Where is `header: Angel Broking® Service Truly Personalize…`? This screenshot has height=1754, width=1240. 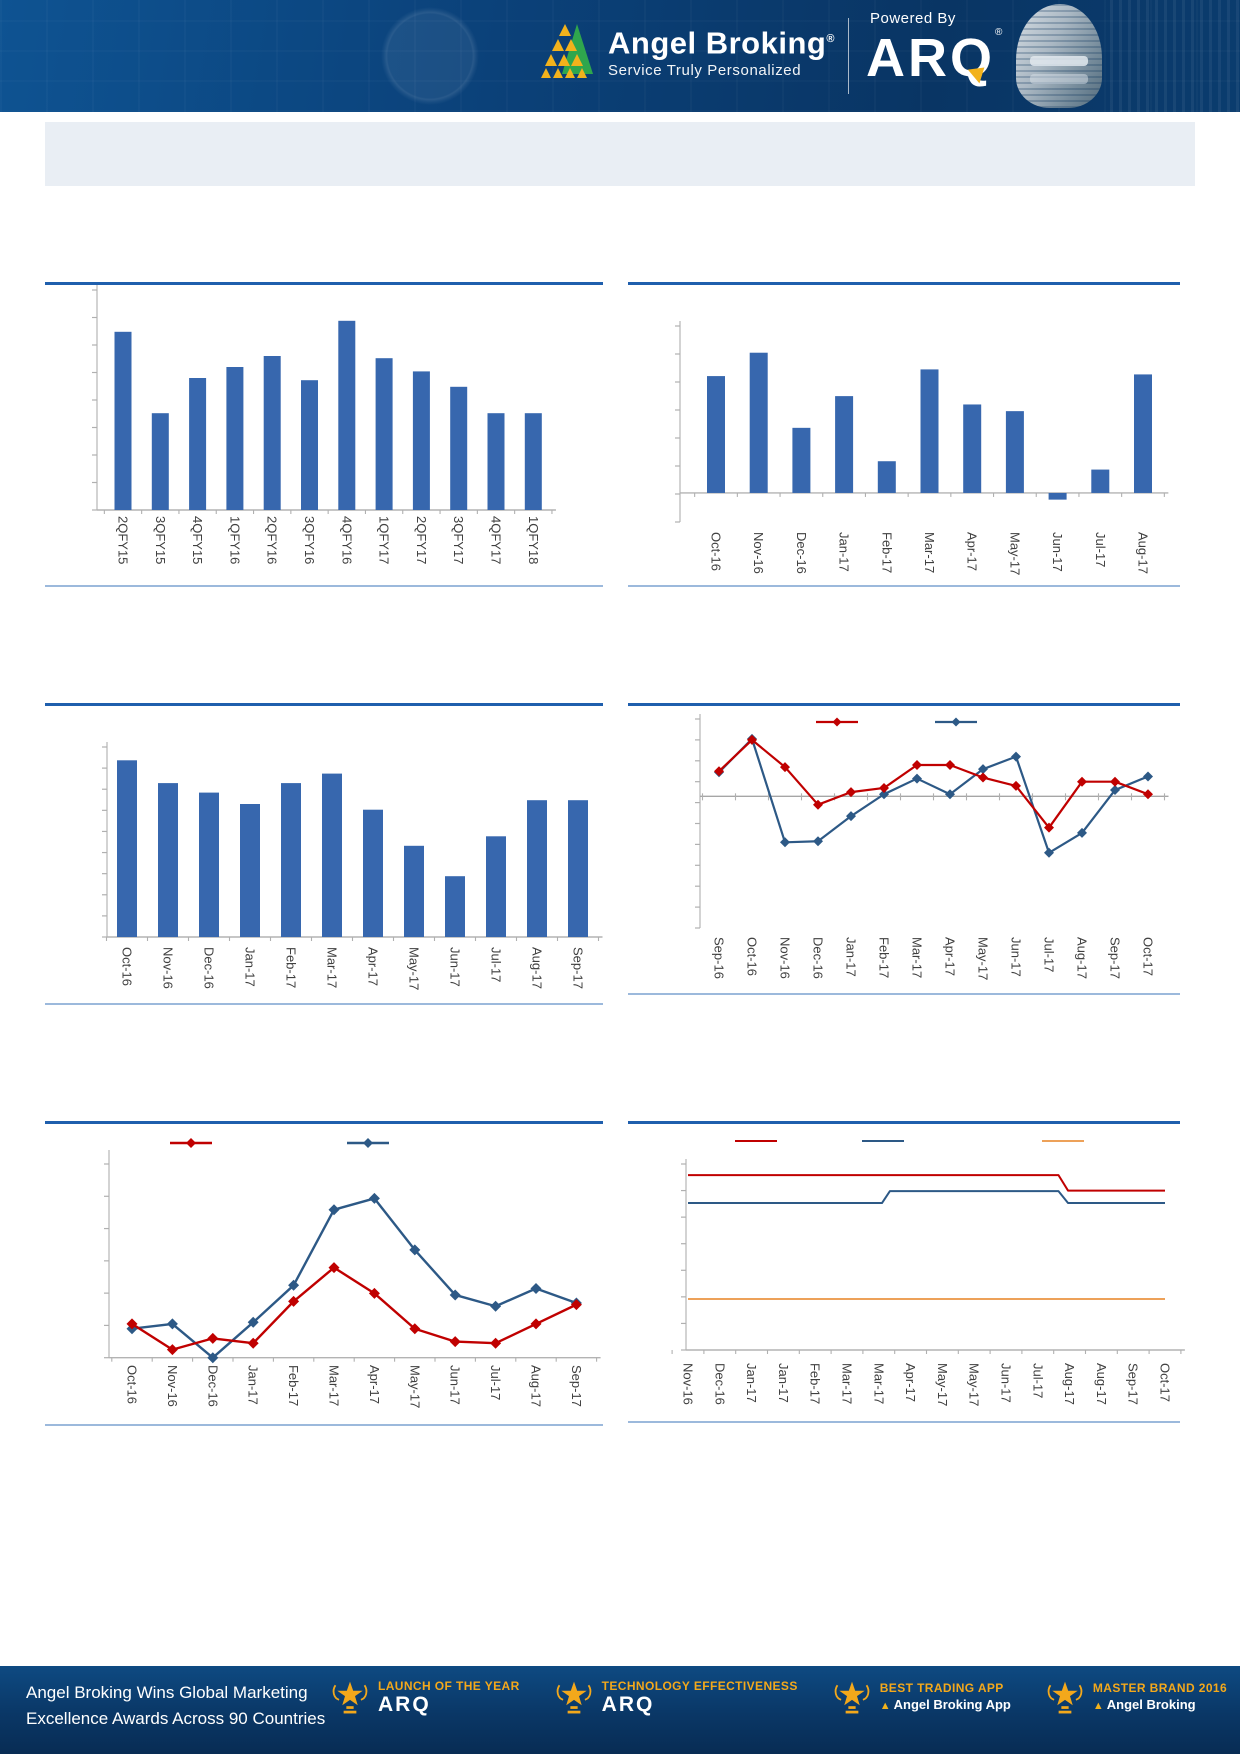 header: Angel Broking® Service Truly Personalize… is located at coordinates (620, 56).